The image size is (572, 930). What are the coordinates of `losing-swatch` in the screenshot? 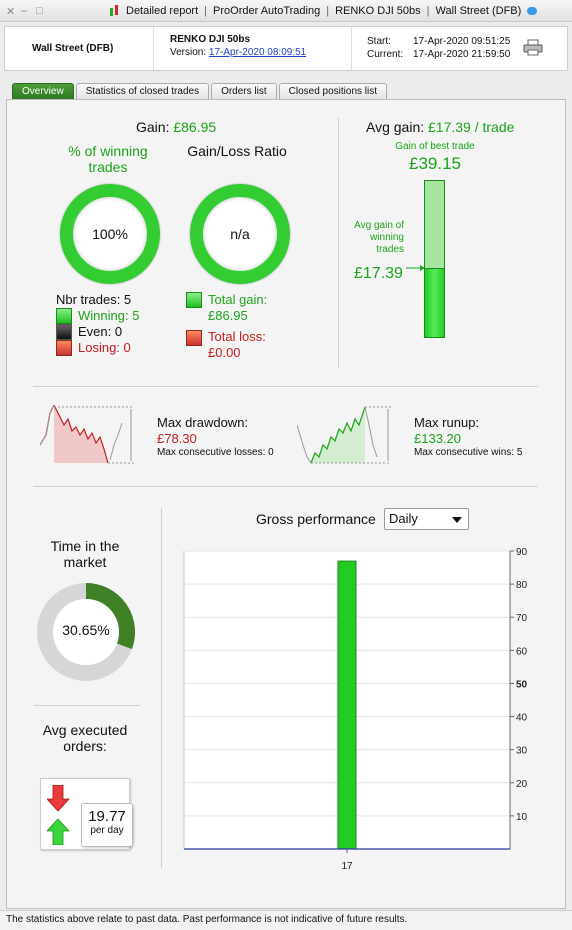 It's located at (64, 348).